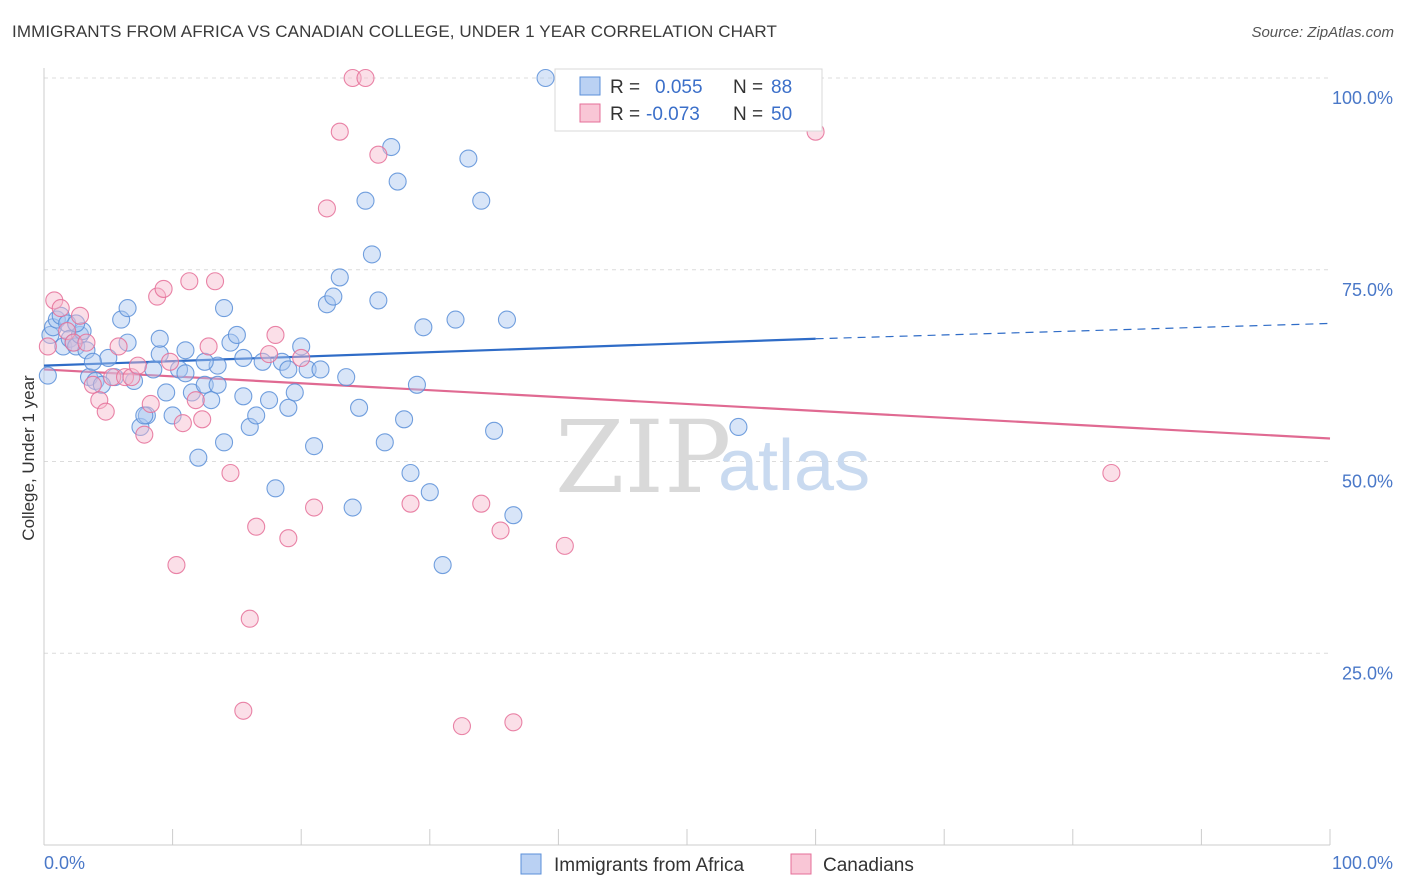 This screenshot has width=1406, height=892. What do you see at coordinates (781, 114) in the screenshot?
I see `legend-n-value-2: 50` at bounding box center [781, 114].